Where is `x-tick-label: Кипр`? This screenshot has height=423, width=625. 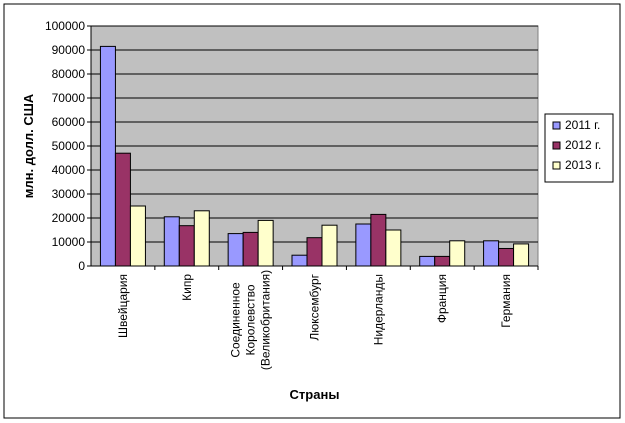 x-tick-label: Кипр is located at coordinates (187, 287).